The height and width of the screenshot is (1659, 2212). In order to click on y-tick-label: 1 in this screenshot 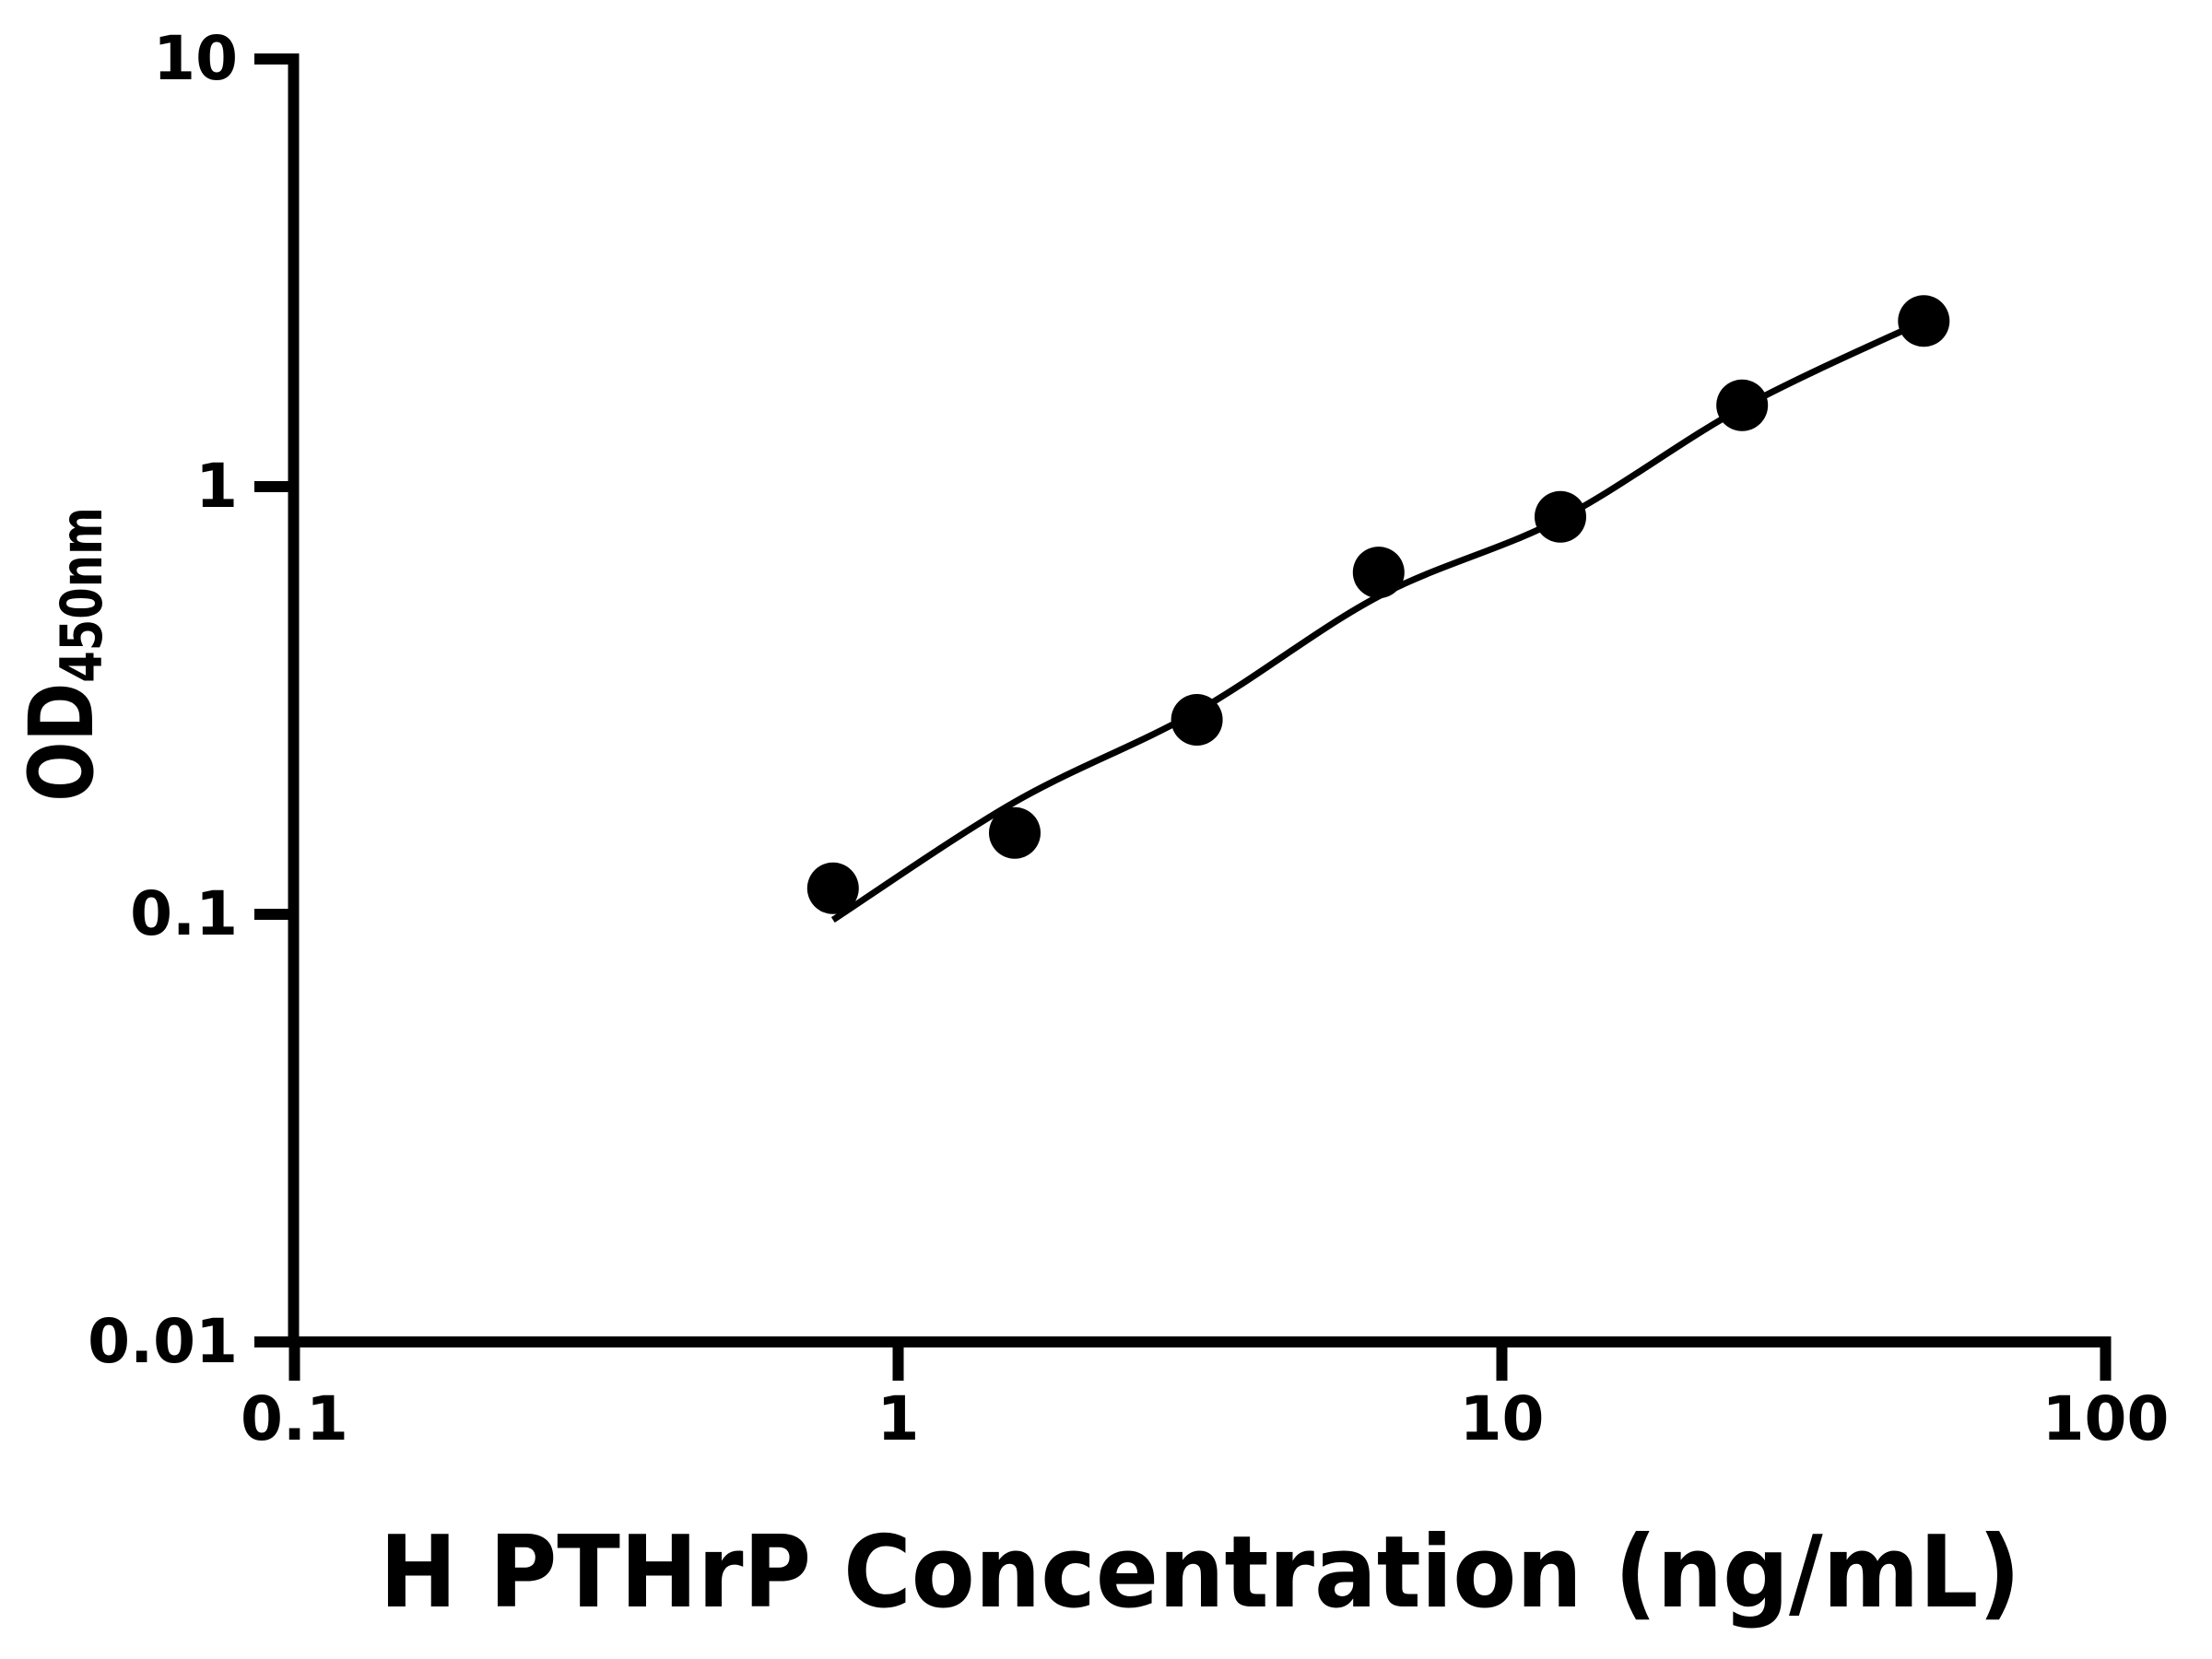, I will do `click(216, 486)`.